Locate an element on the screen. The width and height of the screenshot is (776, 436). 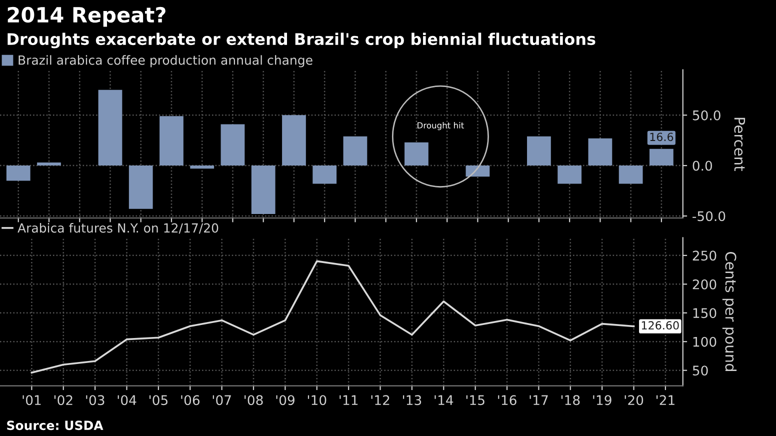
x-tick-label: '06 is located at coordinates (190, 400).